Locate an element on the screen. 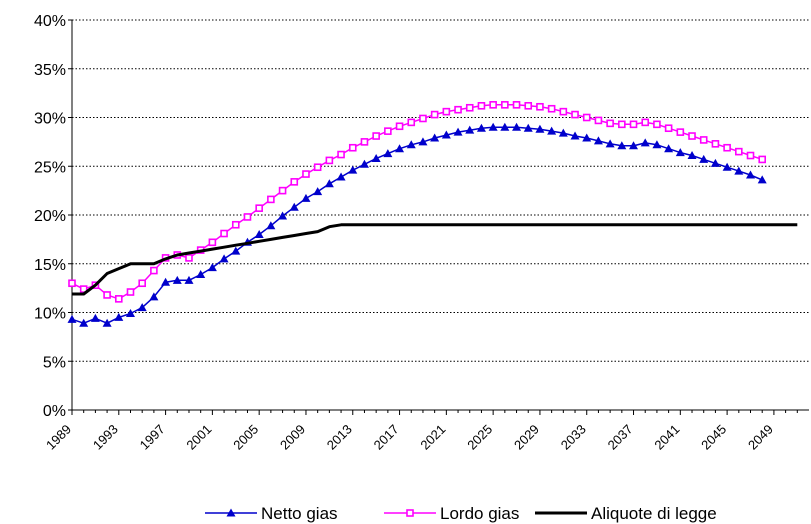  legend-label: Lordo gias is located at coordinates (479, 513).